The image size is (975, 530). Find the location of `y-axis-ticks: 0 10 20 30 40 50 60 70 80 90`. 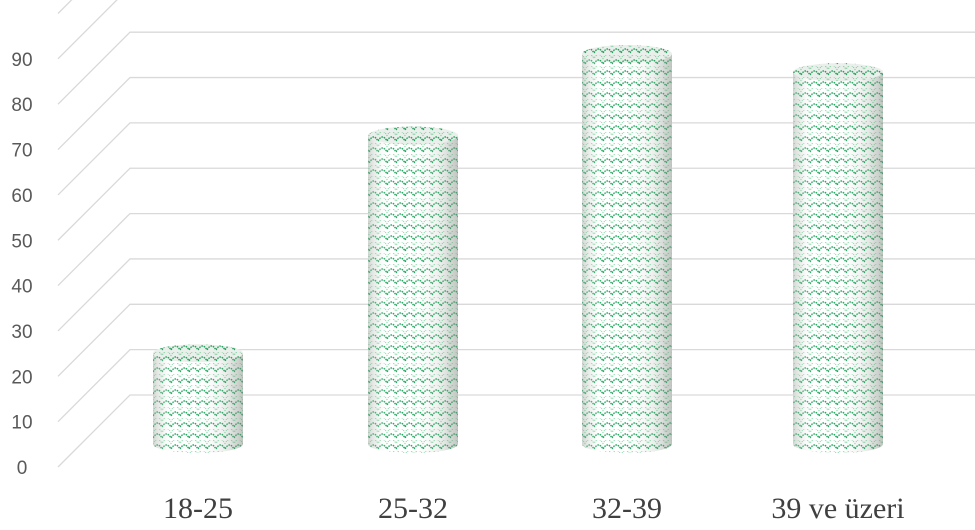

y-axis-ticks: 0 10 20 30 40 50 60 70 80 90 is located at coordinates (21, 264).